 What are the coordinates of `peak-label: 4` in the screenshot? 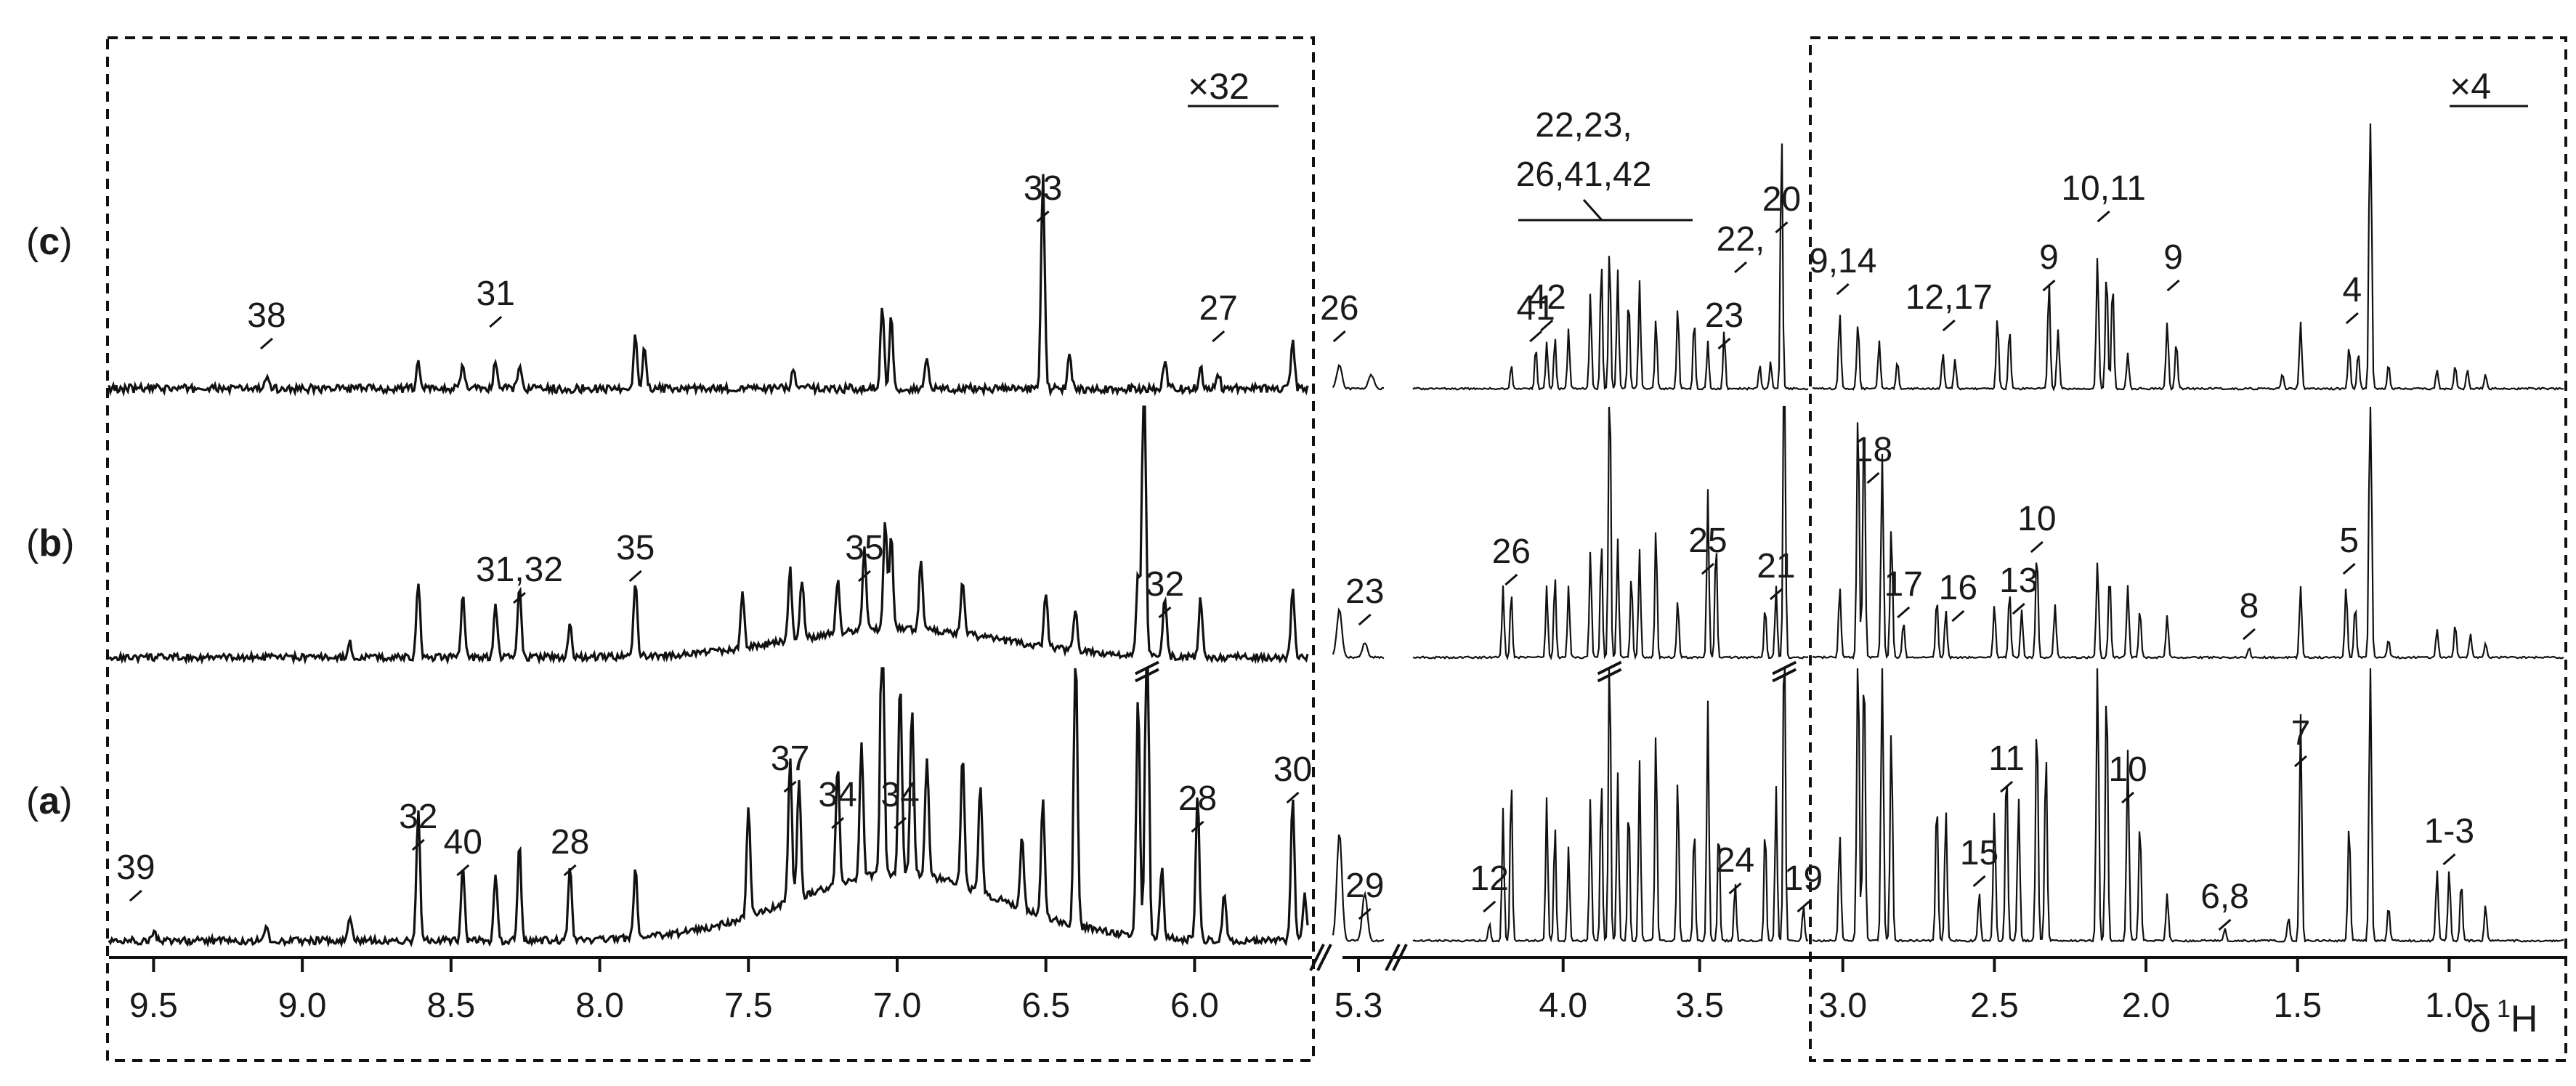 It's located at (2352, 290).